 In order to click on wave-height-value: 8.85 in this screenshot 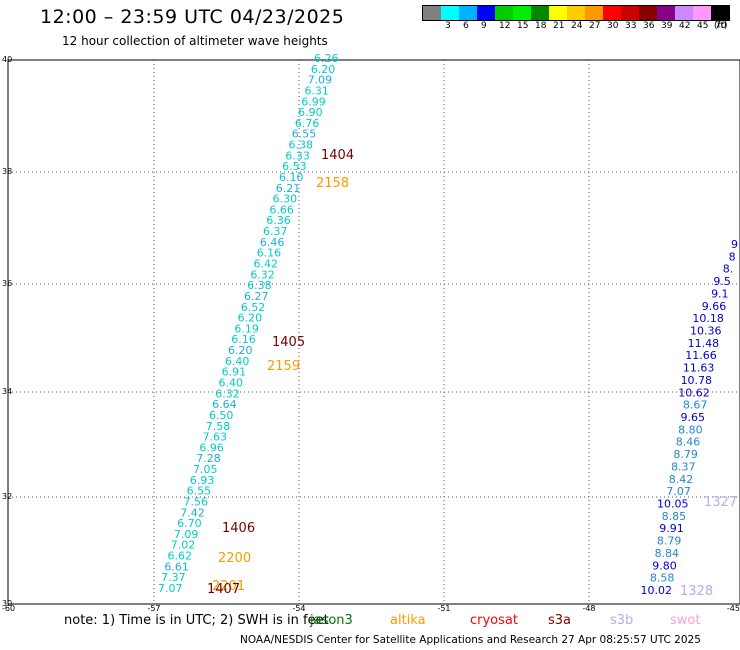, I will do `click(674, 516)`.